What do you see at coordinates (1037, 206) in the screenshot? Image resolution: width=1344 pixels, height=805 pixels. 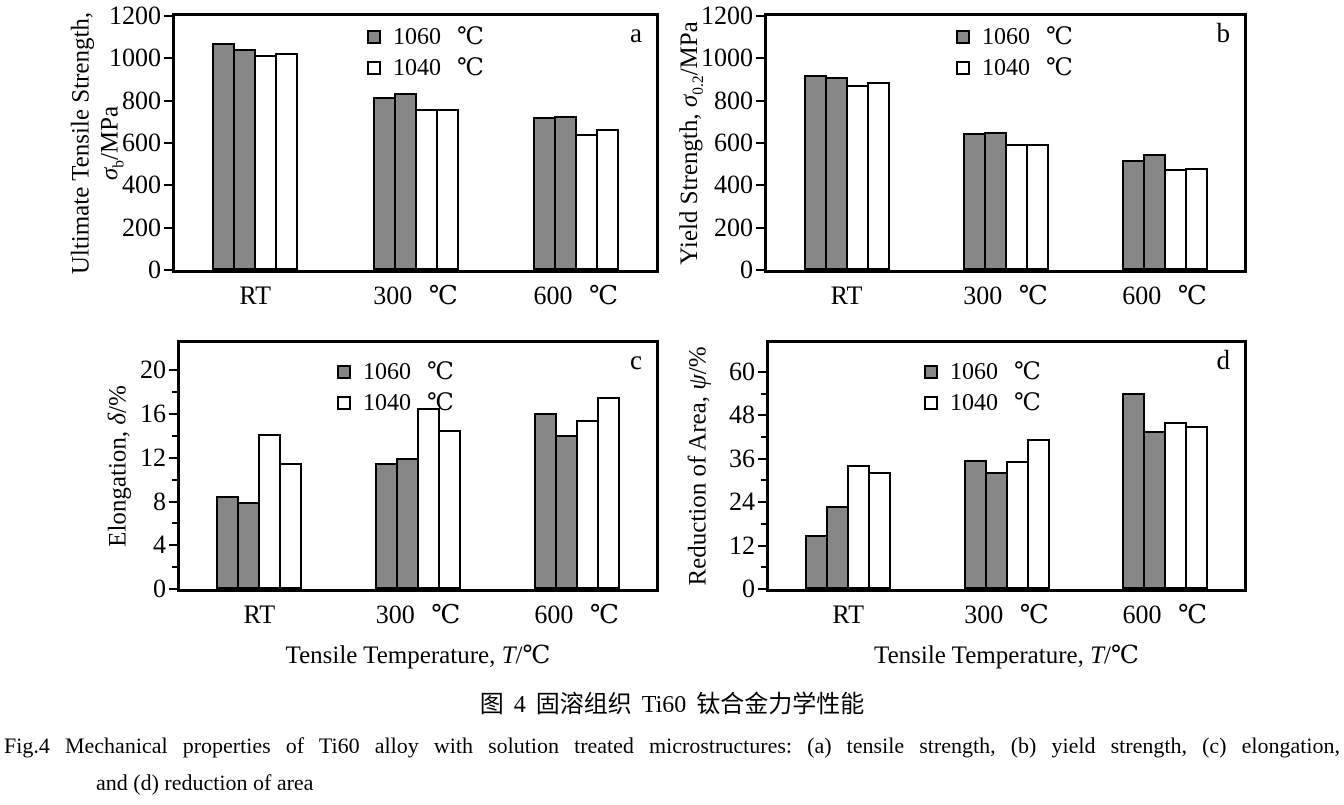 I see `bar-b-300℃-1040℃-2` at bounding box center [1037, 206].